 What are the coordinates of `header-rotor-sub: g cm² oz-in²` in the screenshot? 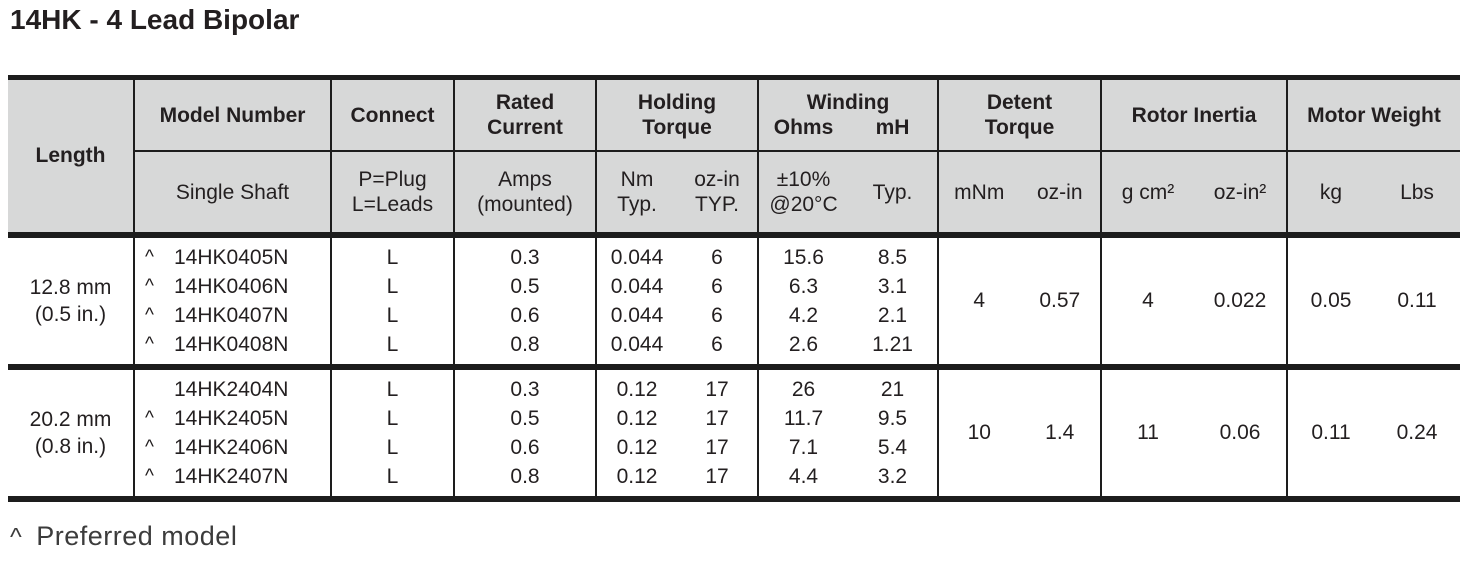 It's located at (1194, 192).